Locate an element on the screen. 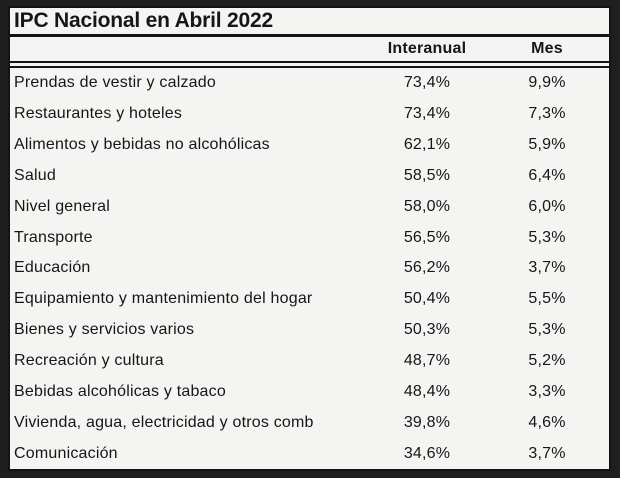 The width and height of the screenshot is (620, 478). row-category-label: Comunicación is located at coordinates (66, 453).